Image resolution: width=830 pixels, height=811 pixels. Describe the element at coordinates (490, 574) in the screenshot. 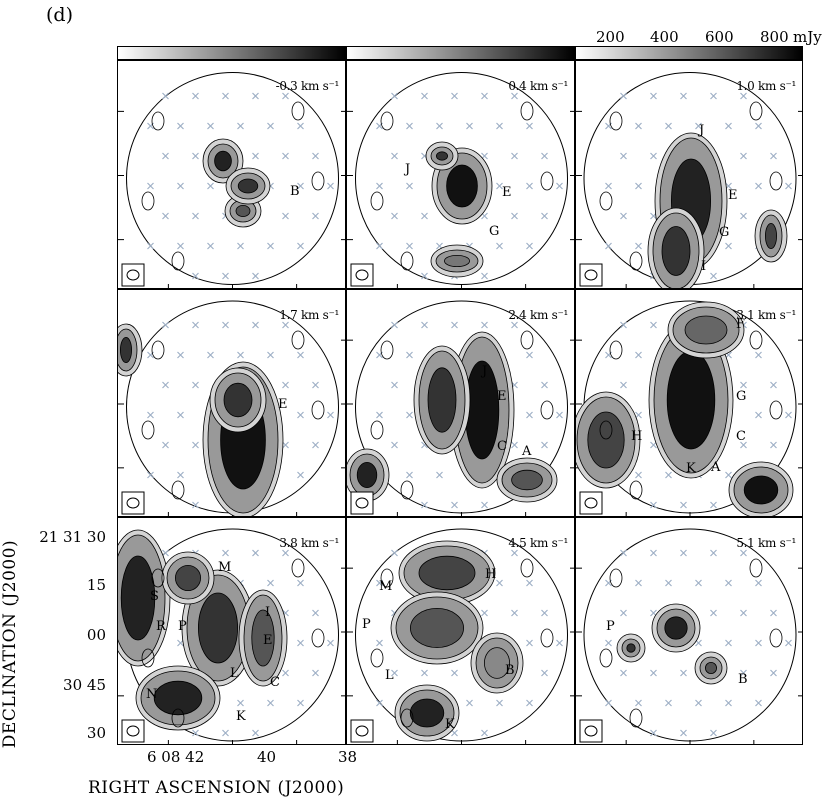

I see `source-label: H` at that location.